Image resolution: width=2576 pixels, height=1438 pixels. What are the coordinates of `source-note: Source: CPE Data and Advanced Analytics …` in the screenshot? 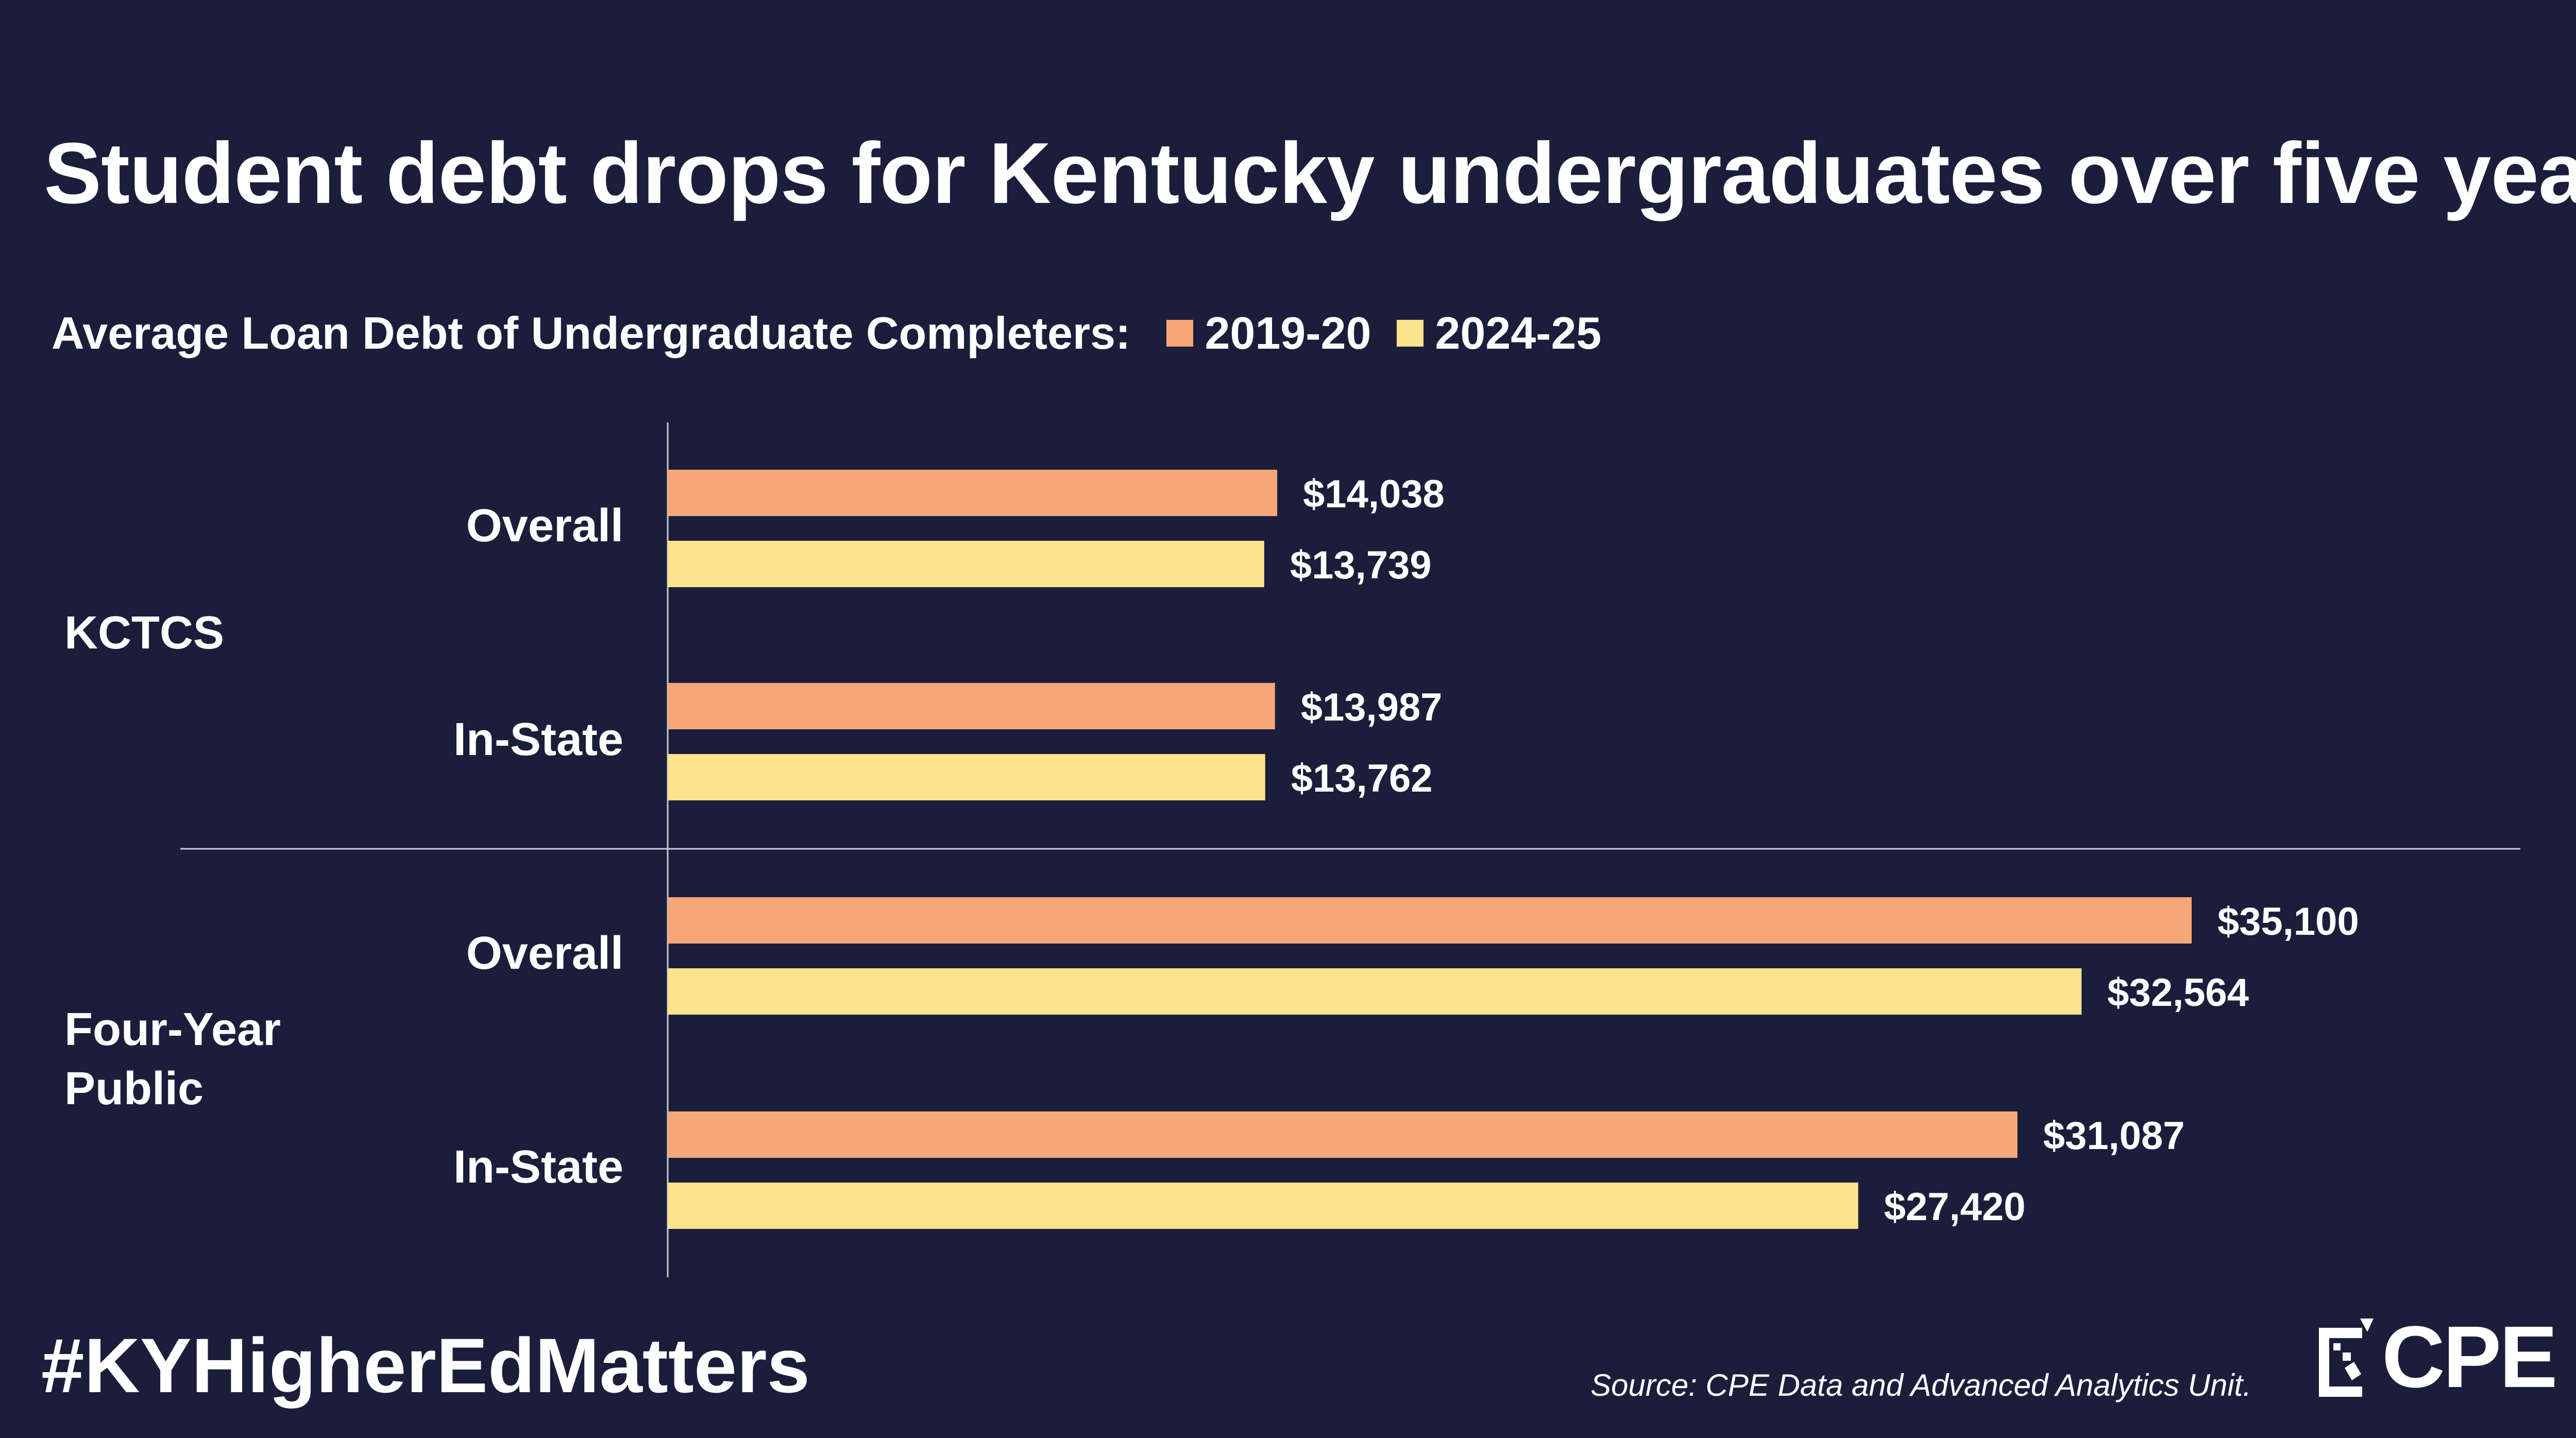 It's located at (1920, 1385).